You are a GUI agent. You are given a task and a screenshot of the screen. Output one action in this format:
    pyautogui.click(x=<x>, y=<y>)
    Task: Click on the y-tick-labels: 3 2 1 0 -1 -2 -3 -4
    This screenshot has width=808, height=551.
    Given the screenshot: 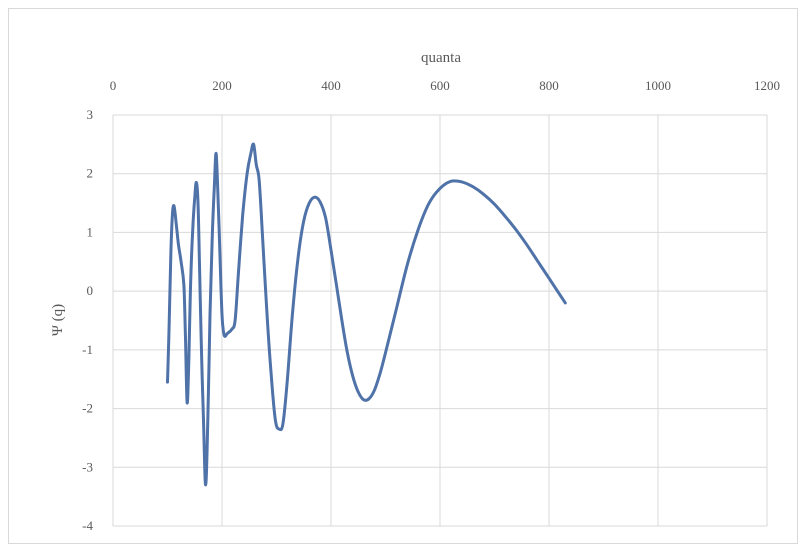 What is the action you would take?
    pyautogui.click(x=87, y=320)
    